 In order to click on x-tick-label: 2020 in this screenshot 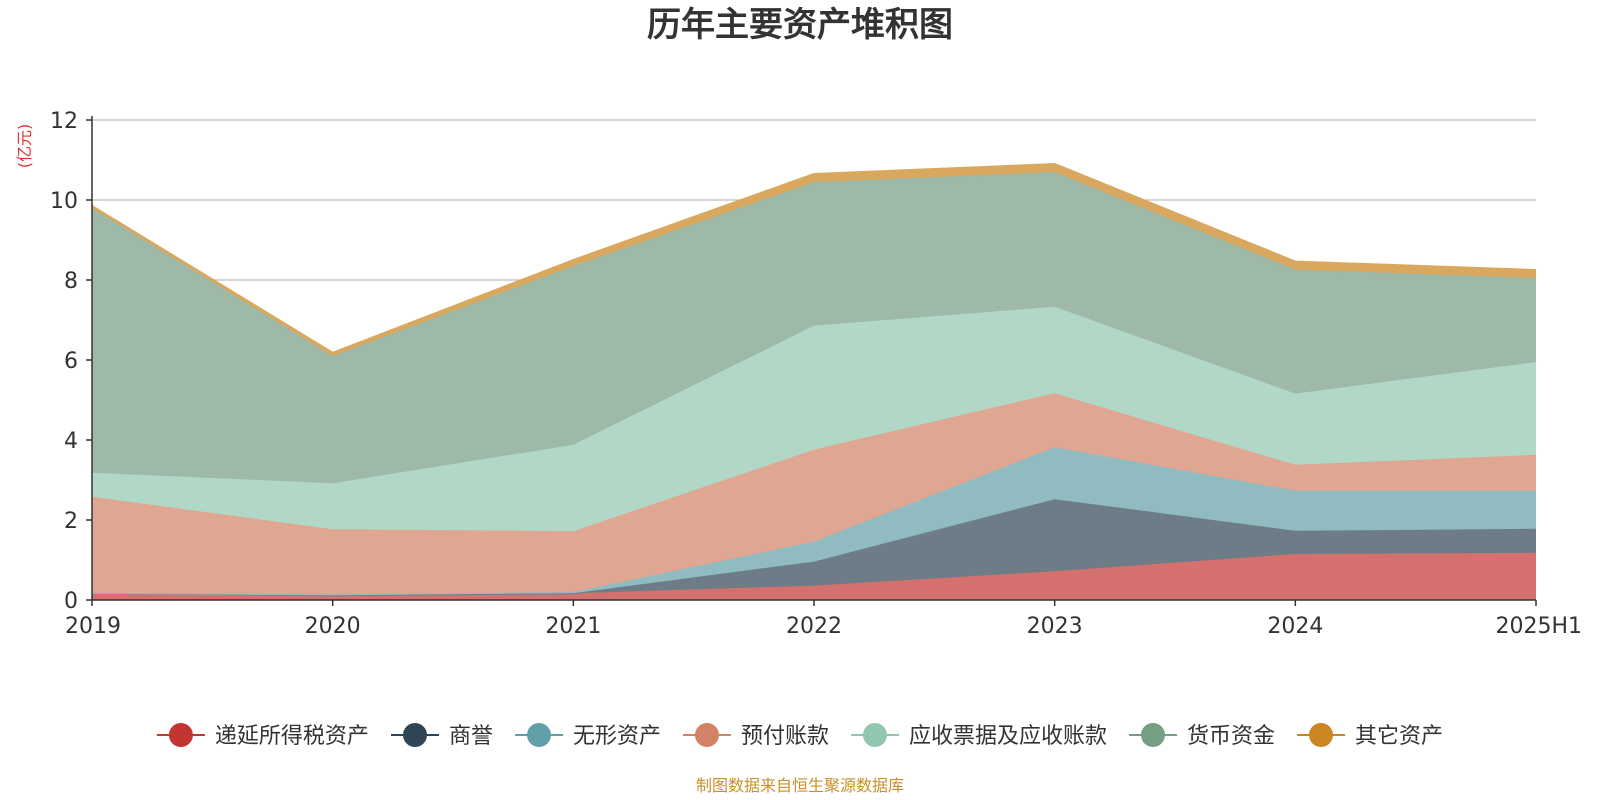, I will do `click(333, 626)`.